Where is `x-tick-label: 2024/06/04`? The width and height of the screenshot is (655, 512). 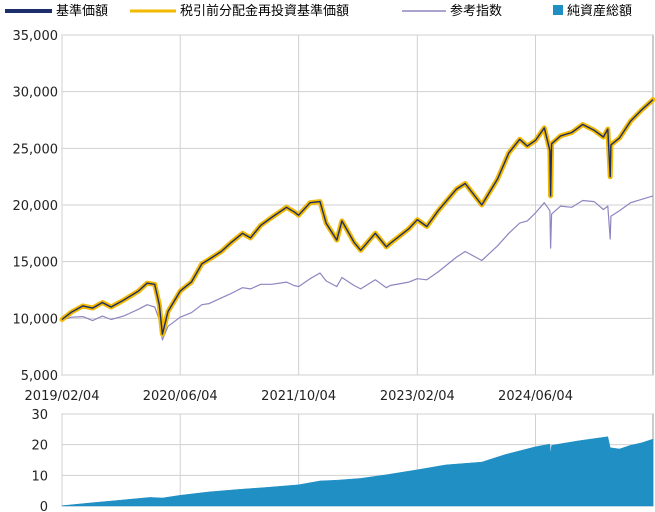 x-tick-label: 2024/06/04 is located at coordinates (535, 396).